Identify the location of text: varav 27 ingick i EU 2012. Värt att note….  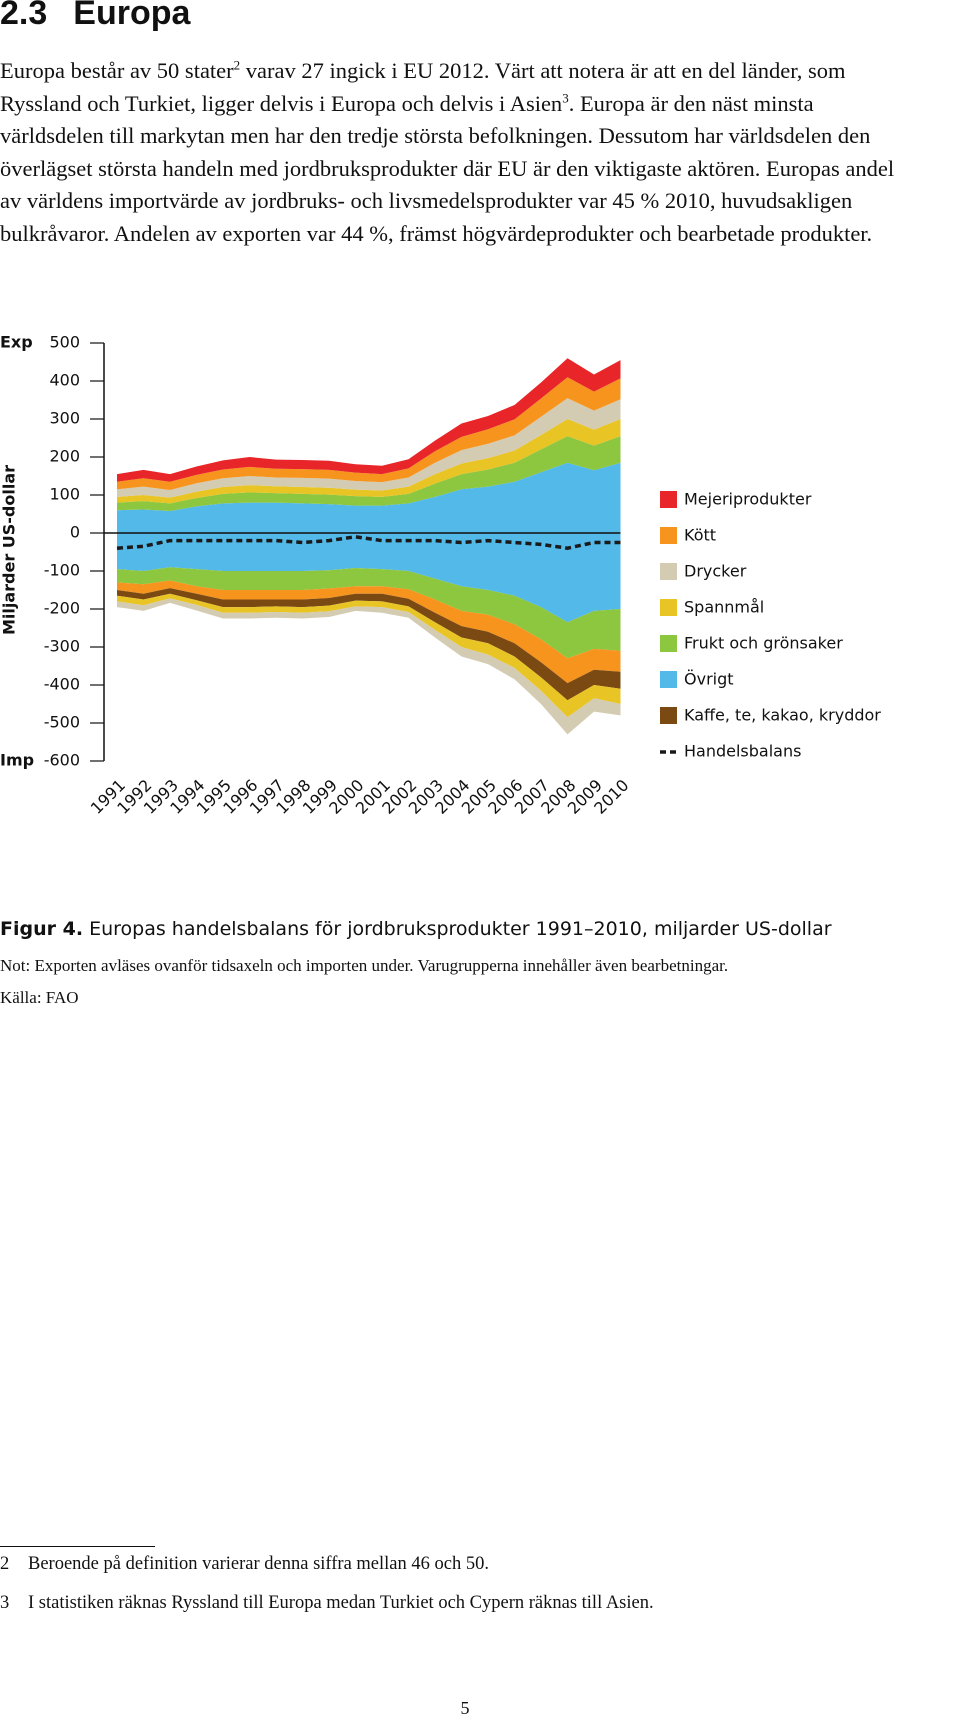
(423, 87).